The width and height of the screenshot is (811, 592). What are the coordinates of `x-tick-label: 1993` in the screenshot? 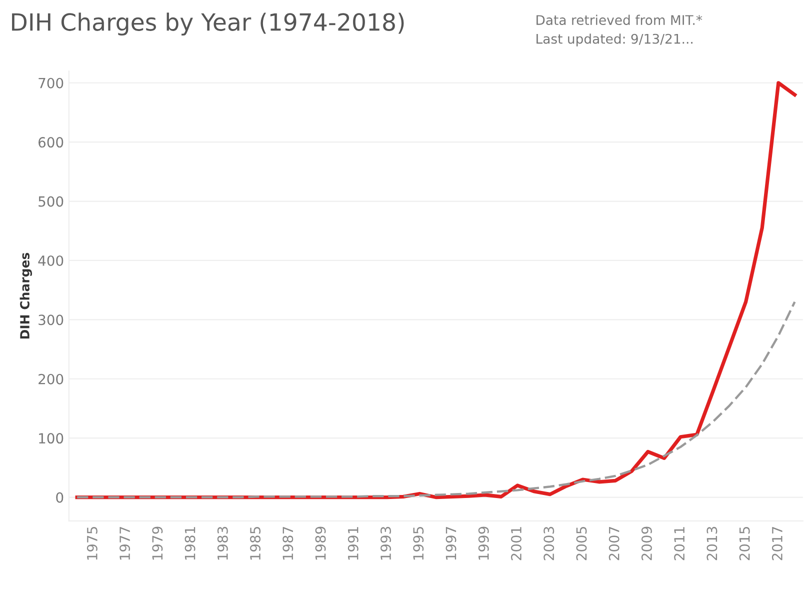 It's located at (386, 543).